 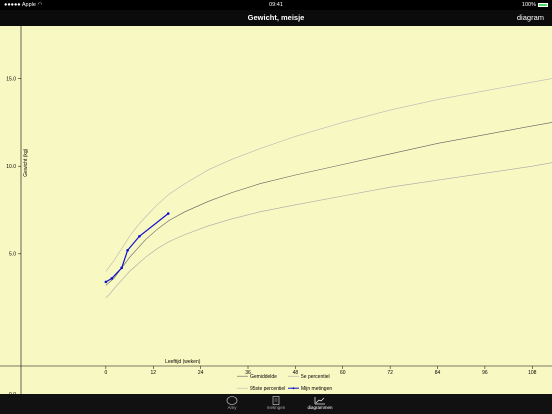 What do you see at coordinates (276, 407) in the screenshot?
I see `tab-metingen-label: metingen` at bounding box center [276, 407].